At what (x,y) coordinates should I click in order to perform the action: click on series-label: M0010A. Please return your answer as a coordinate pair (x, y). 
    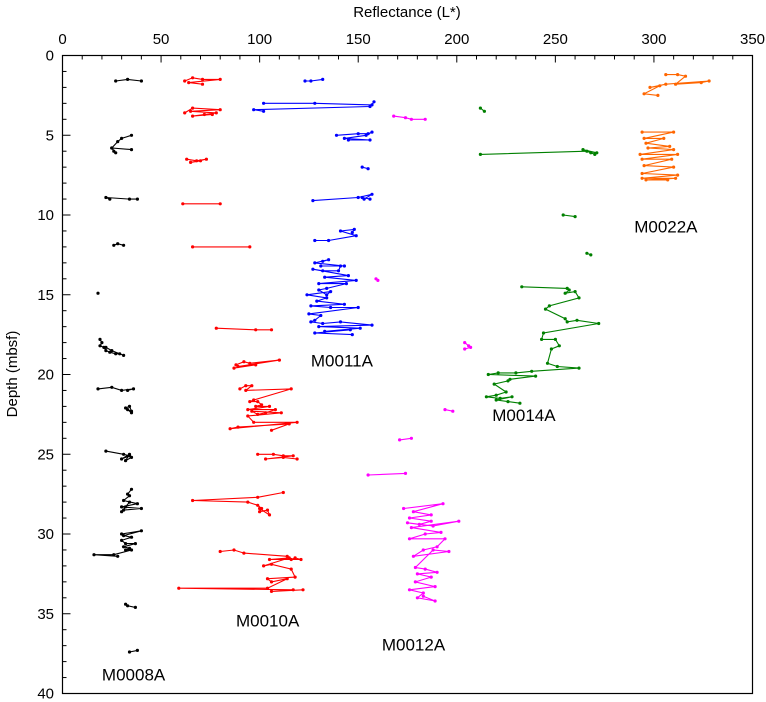
    Looking at the image, I should click on (268, 621).